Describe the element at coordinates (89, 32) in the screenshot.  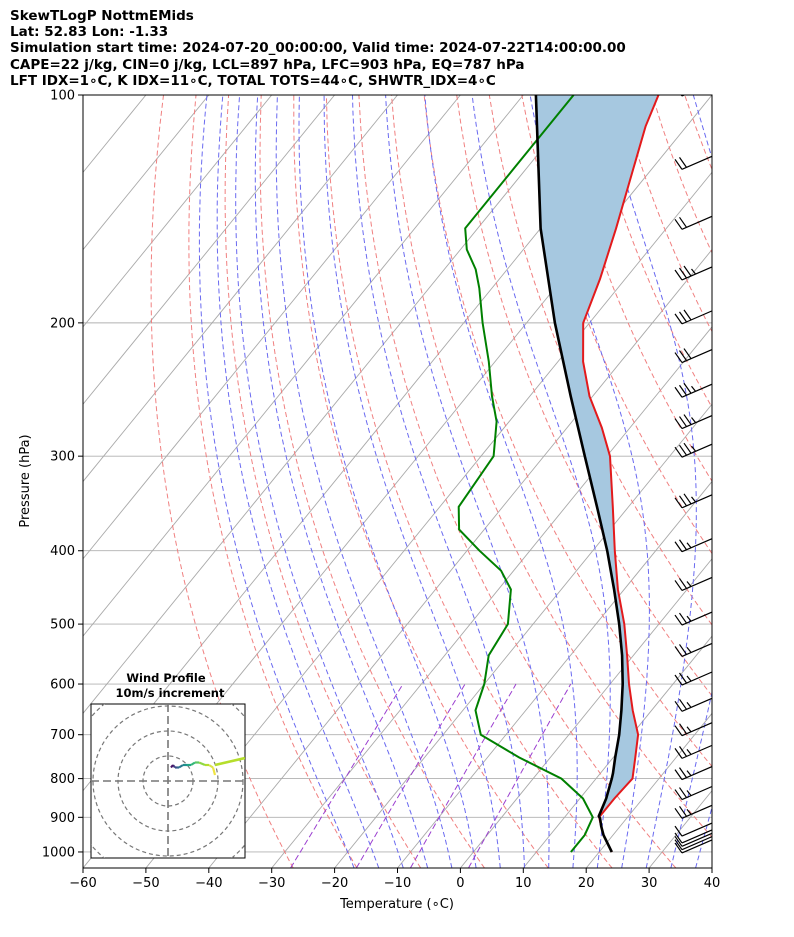
I see `location-coords: Lat: 52.83 Lon: -1.33` at that location.